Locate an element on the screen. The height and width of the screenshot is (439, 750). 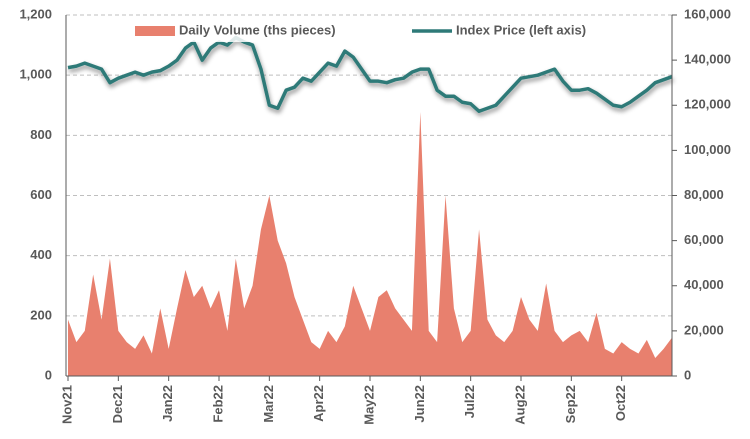
y2-tick-label: 120,000 is located at coordinates (707, 104).